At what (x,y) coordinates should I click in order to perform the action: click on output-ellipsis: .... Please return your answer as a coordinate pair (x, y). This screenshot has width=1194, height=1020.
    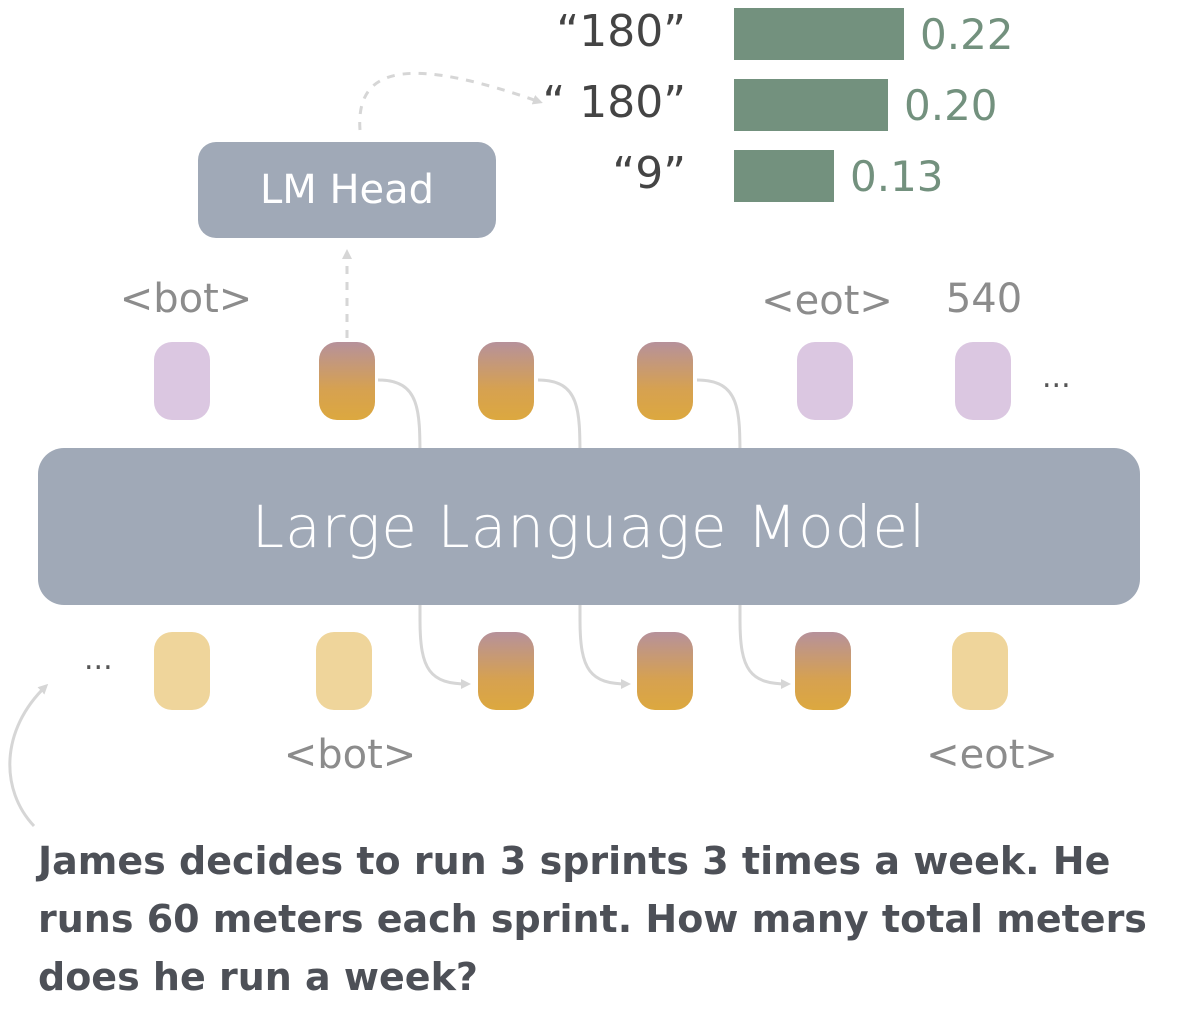
    Looking at the image, I should click on (1056, 377).